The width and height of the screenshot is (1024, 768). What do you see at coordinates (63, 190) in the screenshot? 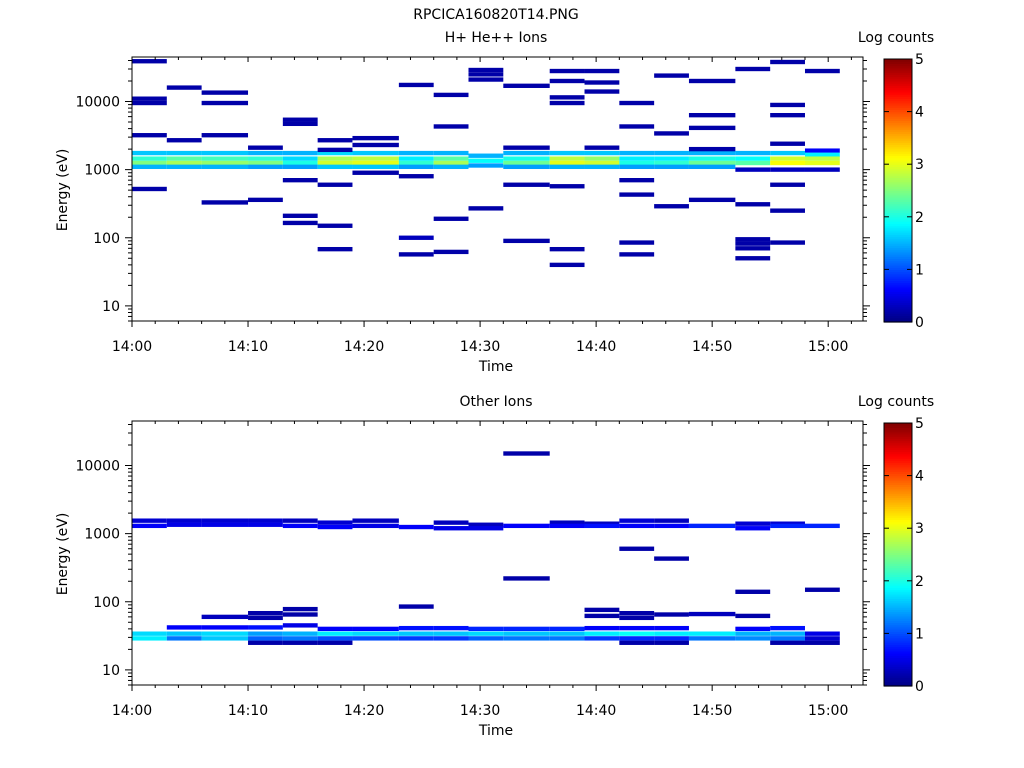
I see `y-axis-label: Energy (eV)` at bounding box center [63, 190].